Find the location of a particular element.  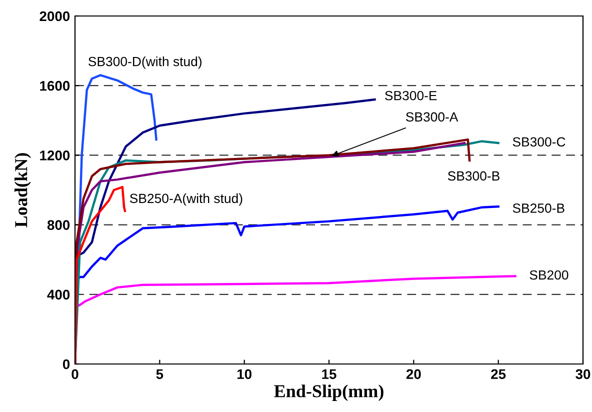

series-label: SB300-C is located at coordinates (539, 142).